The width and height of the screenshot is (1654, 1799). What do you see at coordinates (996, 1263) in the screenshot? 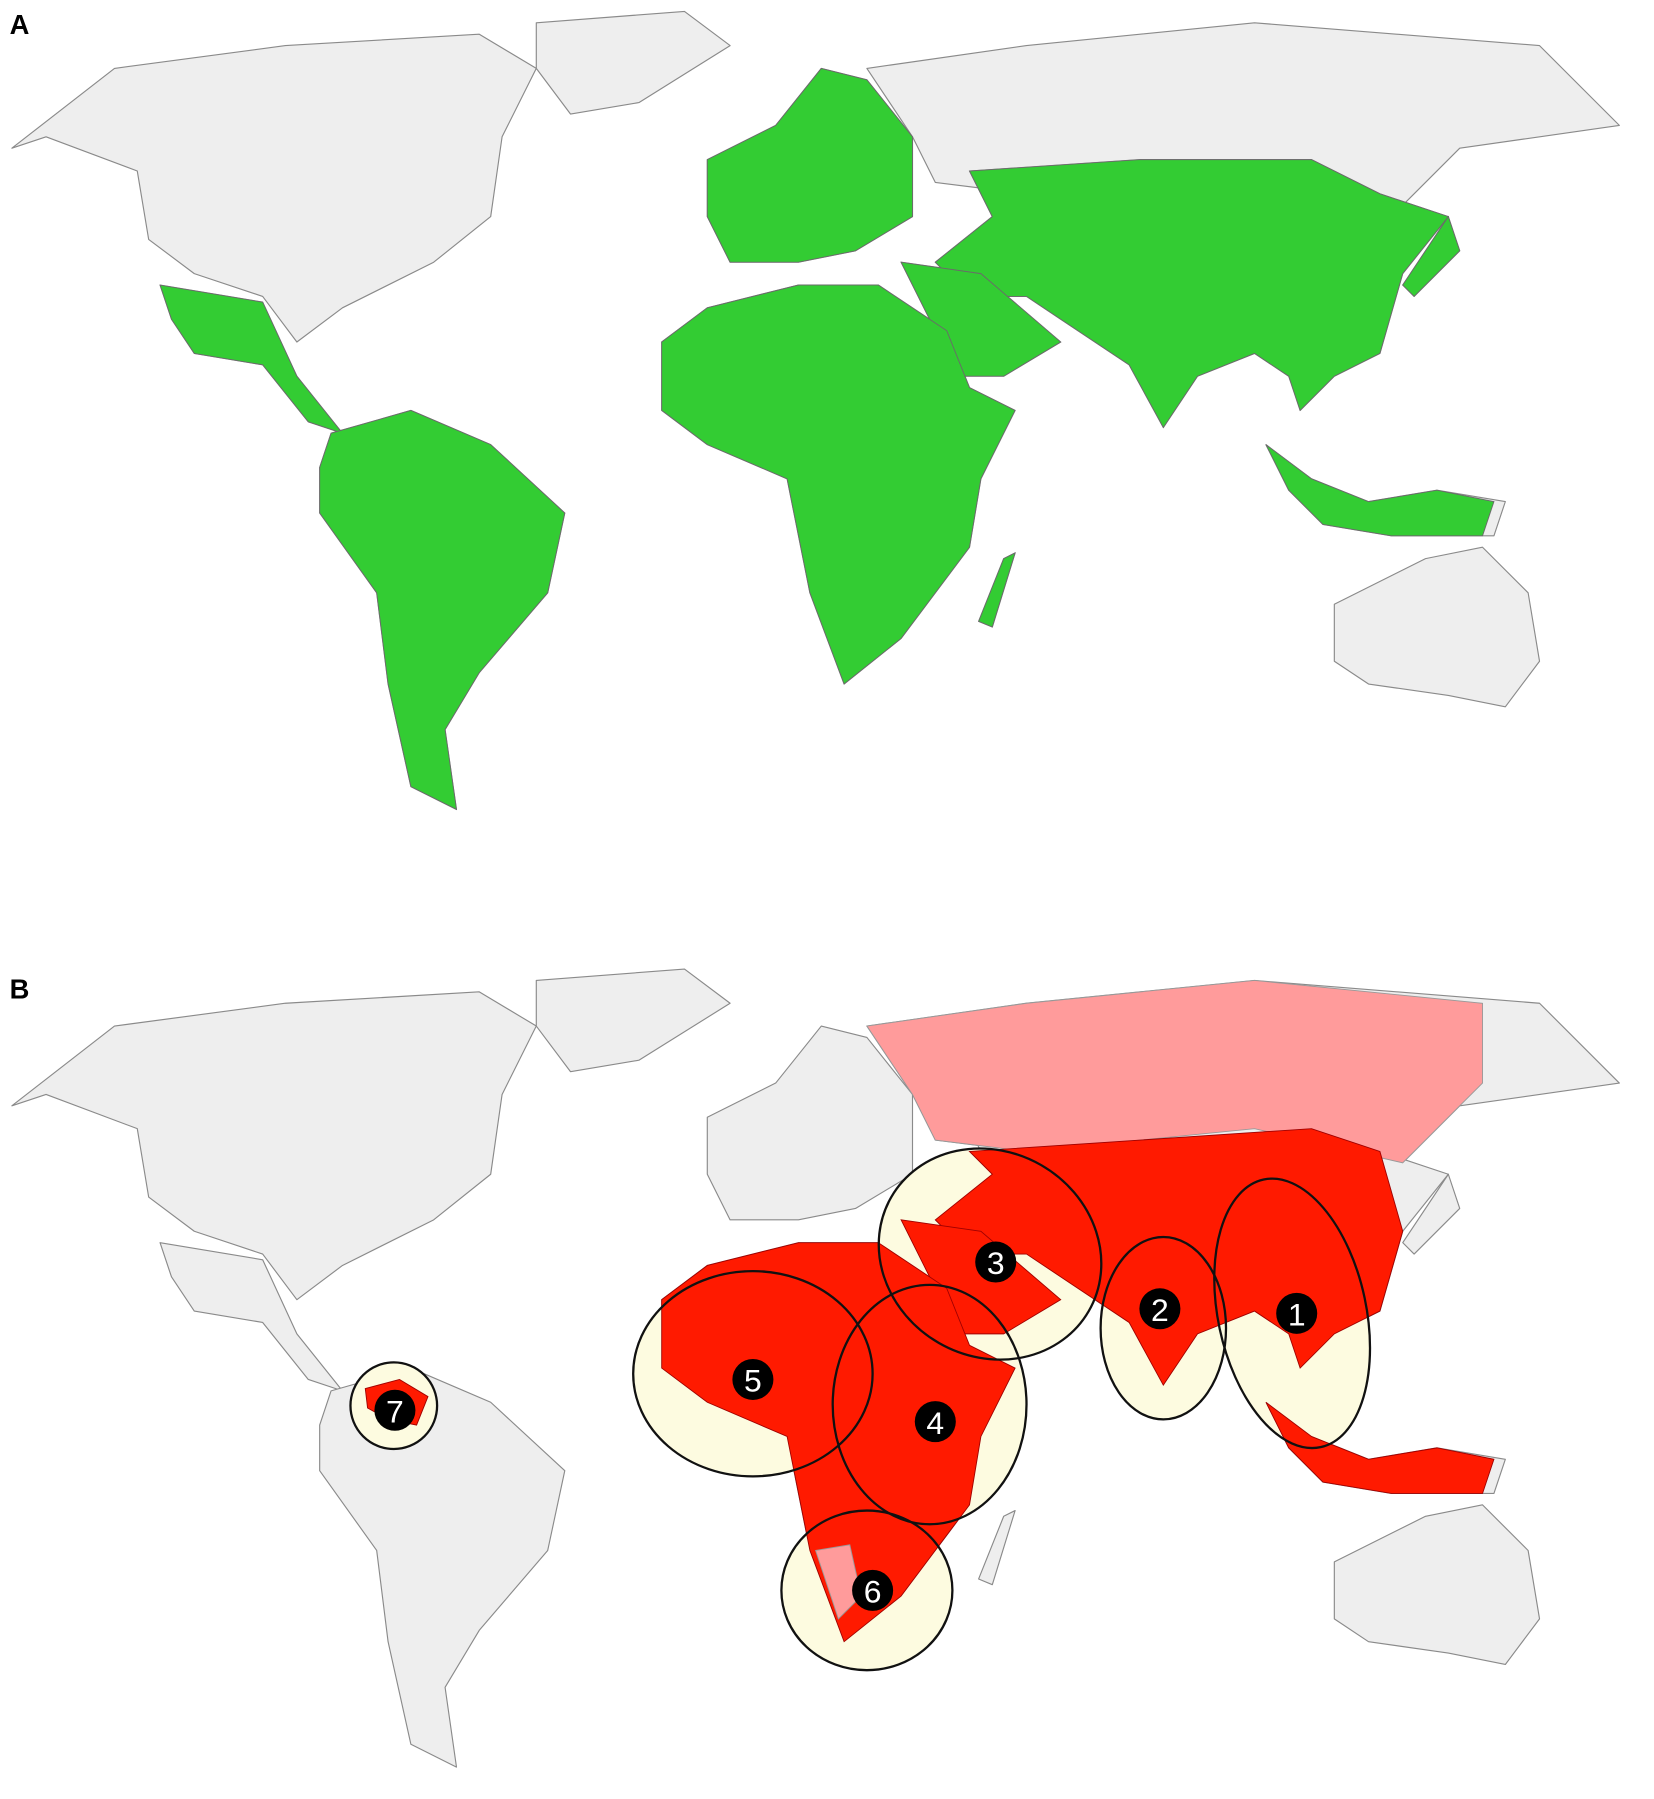
I see `region-number: 3` at bounding box center [996, 1263].